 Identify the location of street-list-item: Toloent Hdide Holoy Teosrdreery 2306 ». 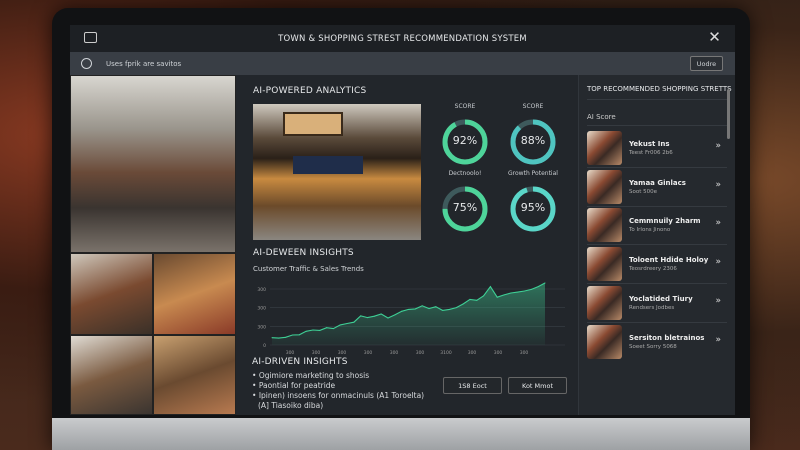
(655, 264).